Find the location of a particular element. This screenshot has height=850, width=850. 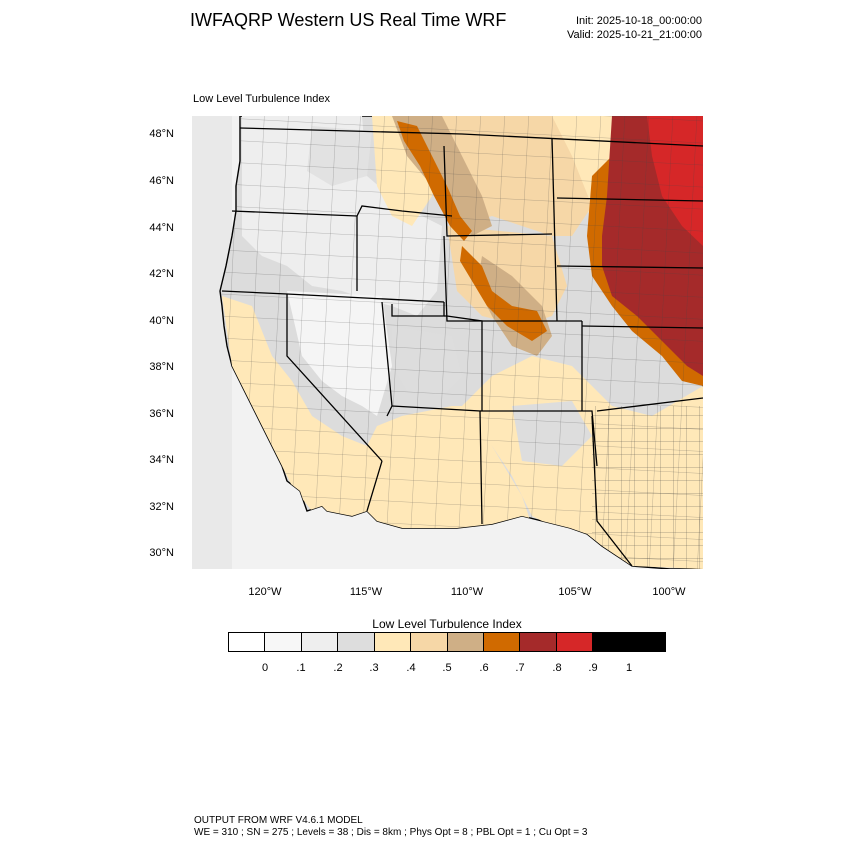

colorbar is located at coordinates (447, 642).